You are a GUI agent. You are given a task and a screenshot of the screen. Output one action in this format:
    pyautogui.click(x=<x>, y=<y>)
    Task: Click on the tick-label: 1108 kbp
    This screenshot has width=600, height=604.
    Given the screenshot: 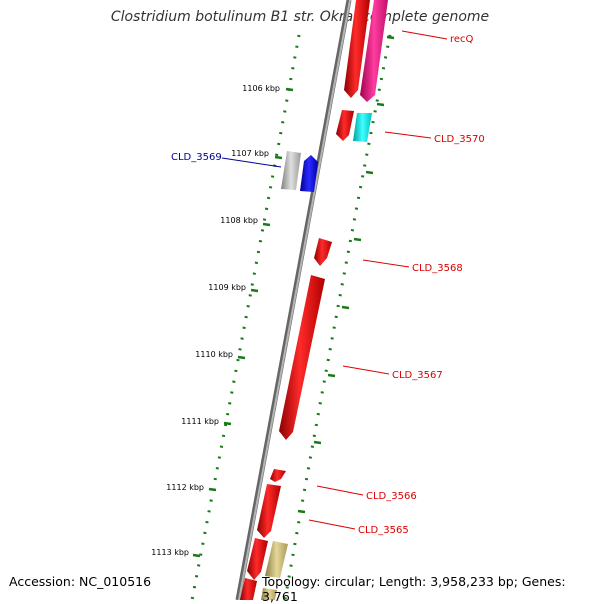 What is the action you would take?
    pyautogui.click(x=239, y=220)
    